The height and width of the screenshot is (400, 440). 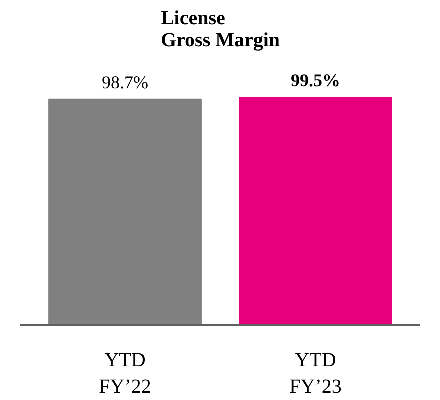 What do you see at coordinates (220, 30) in the screenshot?
I see `chart-title: License Gross Margin` at bounding box center [220, 30].